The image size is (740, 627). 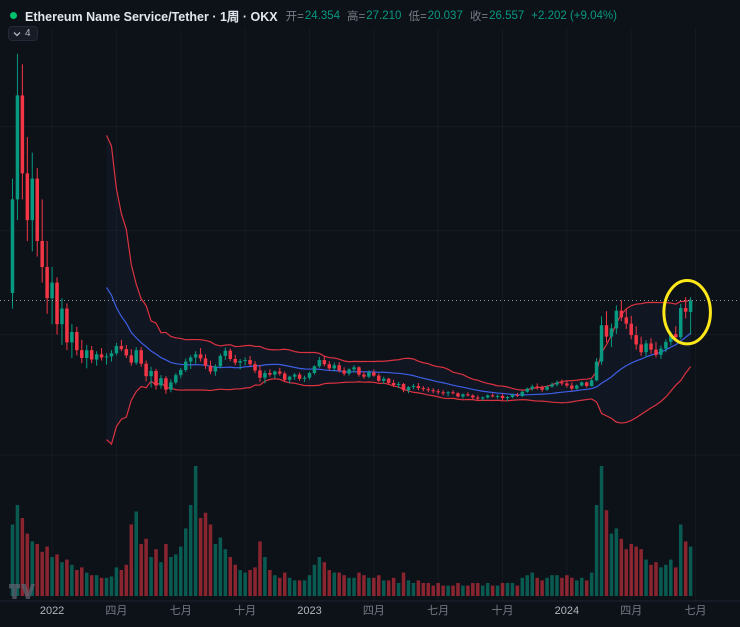 I want to click on time-tick-label: 十月, so click(x=503, y=610).